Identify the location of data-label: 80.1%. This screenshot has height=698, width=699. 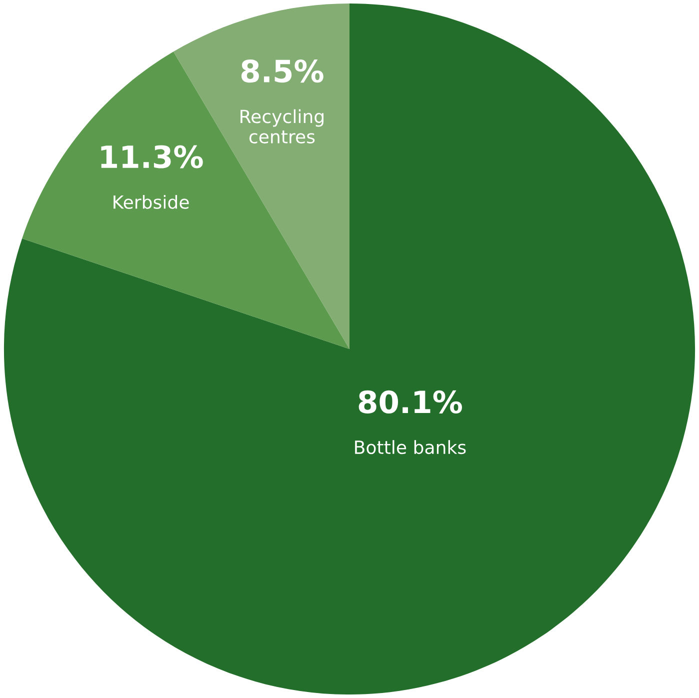
(410, 402).